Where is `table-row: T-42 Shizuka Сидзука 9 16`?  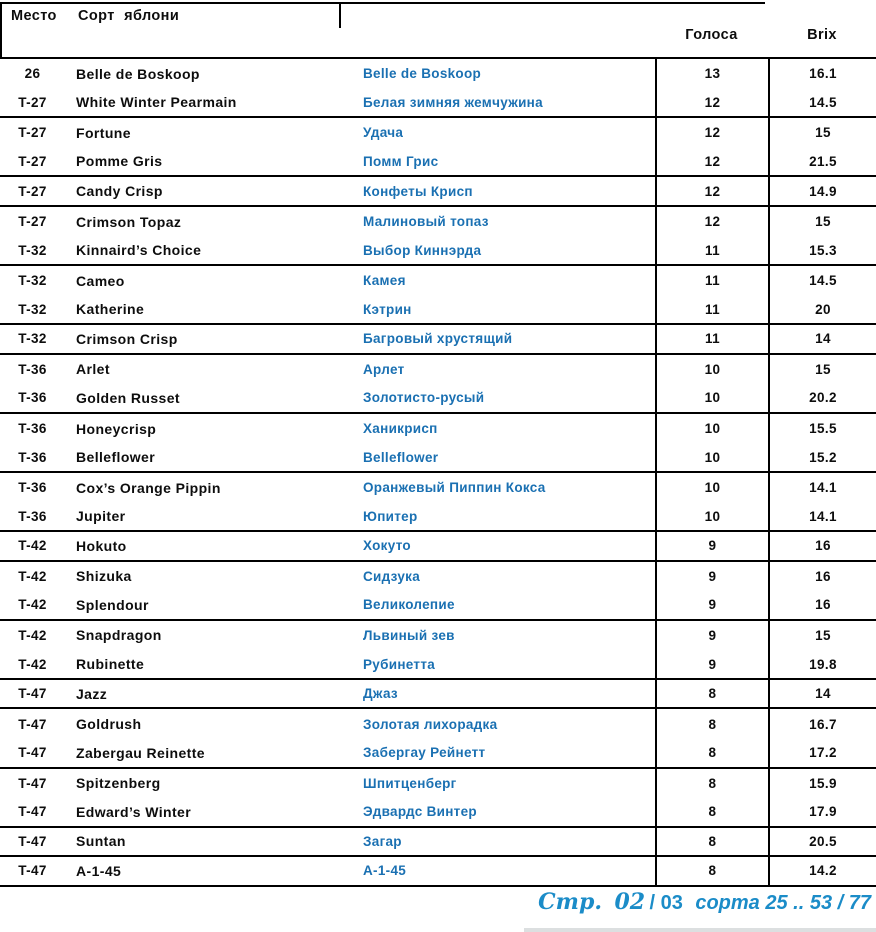 table-row: T-42 Shizuka Сидзука 9 16 is located at coordinates (438, 576).